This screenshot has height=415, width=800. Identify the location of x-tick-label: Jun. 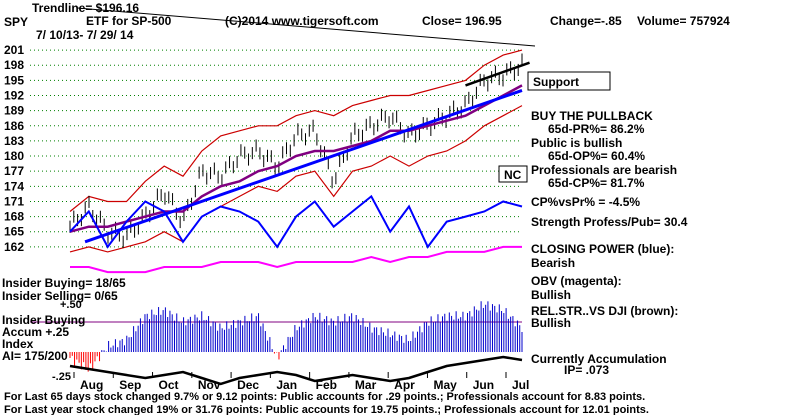
(483, 385).